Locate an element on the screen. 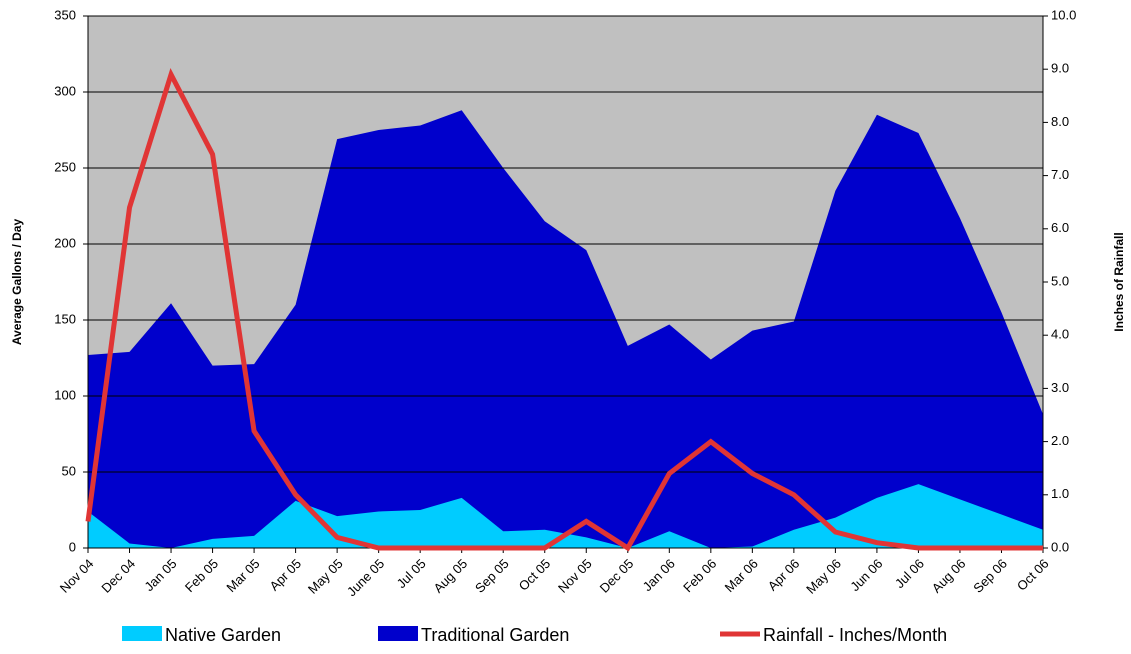 The width and height of the screenshot is (1131, 654). x-tick-label: Oct 06 is located at coordinates (1033, 575).